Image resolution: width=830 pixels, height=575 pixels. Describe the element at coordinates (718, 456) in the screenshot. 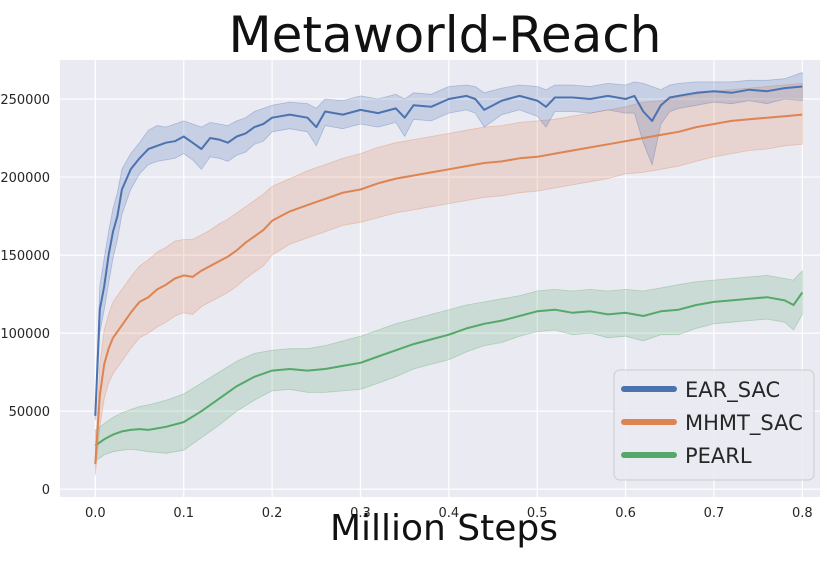

I see `legend-label-pearl: PEARL` at that location.